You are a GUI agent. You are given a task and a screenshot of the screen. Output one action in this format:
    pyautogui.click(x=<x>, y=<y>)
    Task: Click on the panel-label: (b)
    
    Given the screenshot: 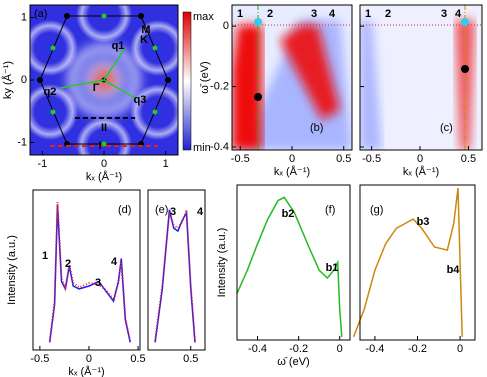 What is the action you would take?
    pyautogui.click(x=316, y=128)
    